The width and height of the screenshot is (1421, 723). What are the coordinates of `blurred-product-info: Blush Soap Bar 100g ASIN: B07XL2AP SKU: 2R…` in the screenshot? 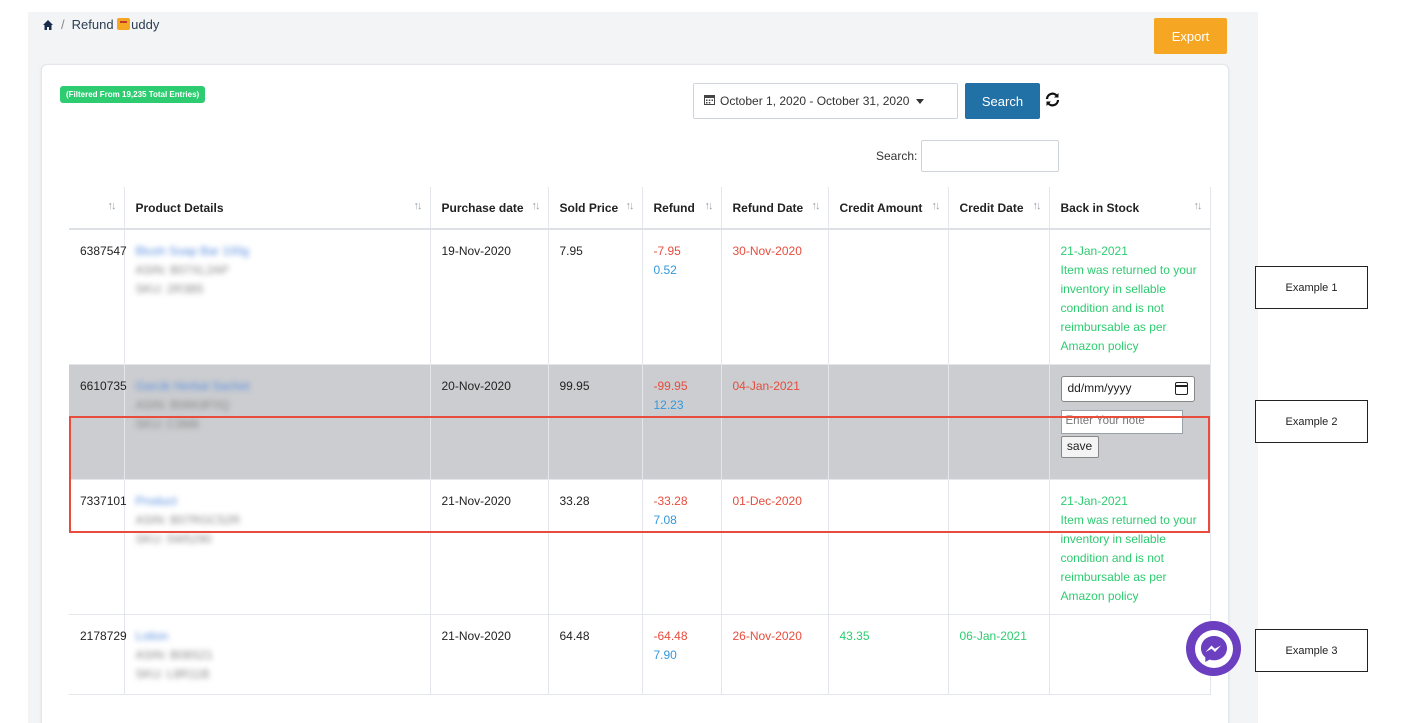 It's located at (277, 270).